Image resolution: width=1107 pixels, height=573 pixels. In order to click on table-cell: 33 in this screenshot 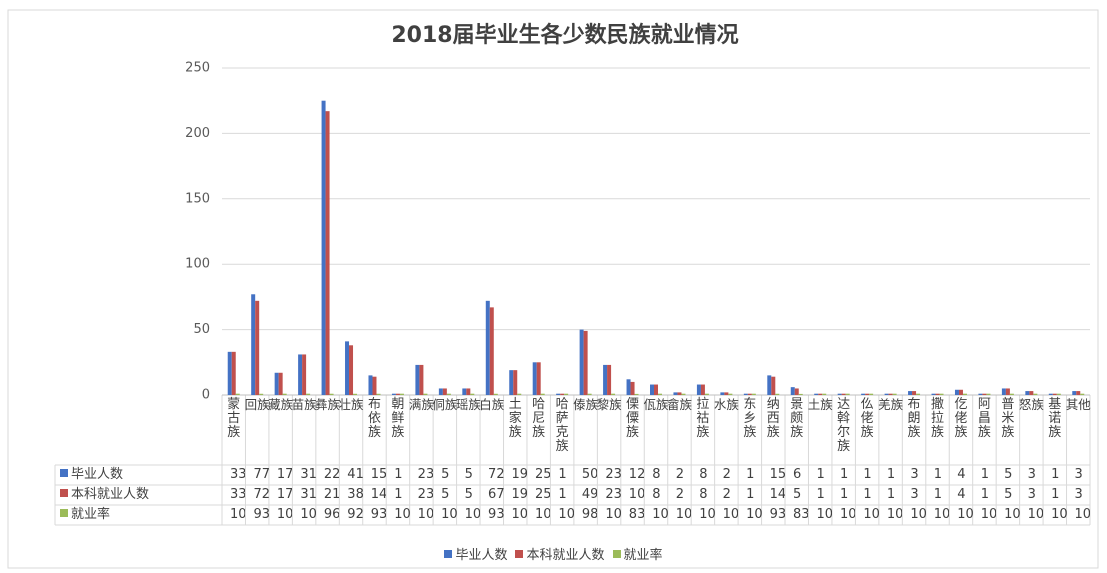, I will do `click(238, 494)`.